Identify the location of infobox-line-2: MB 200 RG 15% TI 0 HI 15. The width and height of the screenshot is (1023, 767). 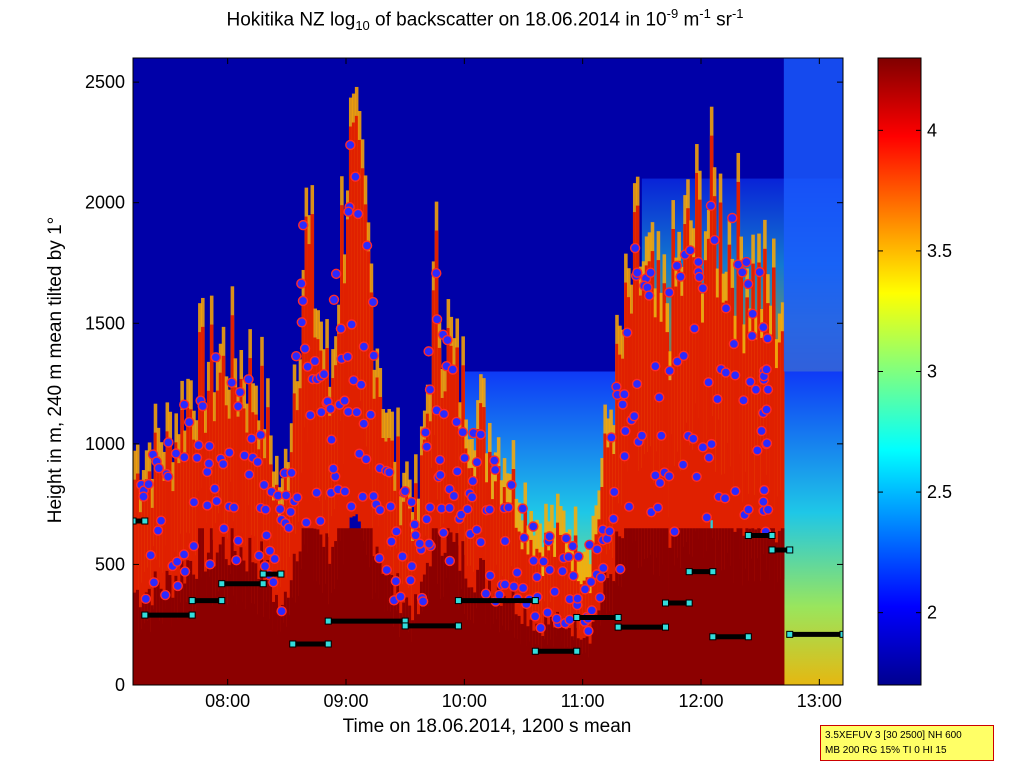
(886, 750).